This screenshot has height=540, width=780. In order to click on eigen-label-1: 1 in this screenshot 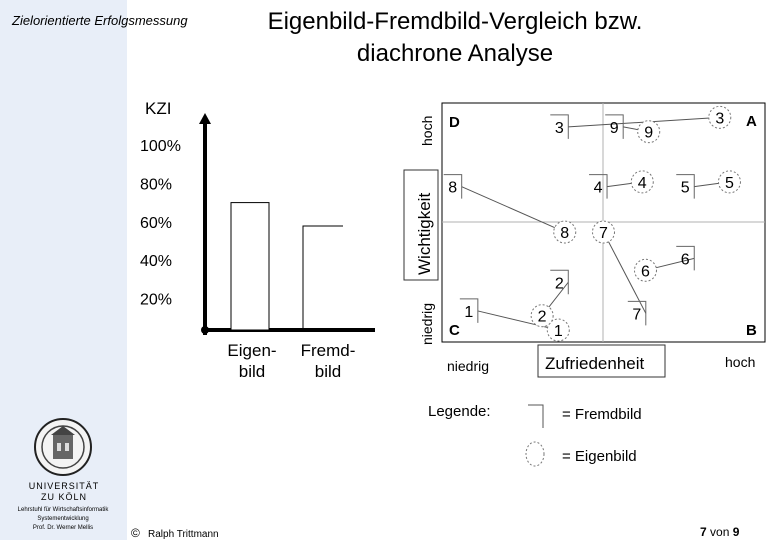, I will do `click(558, 331)`.